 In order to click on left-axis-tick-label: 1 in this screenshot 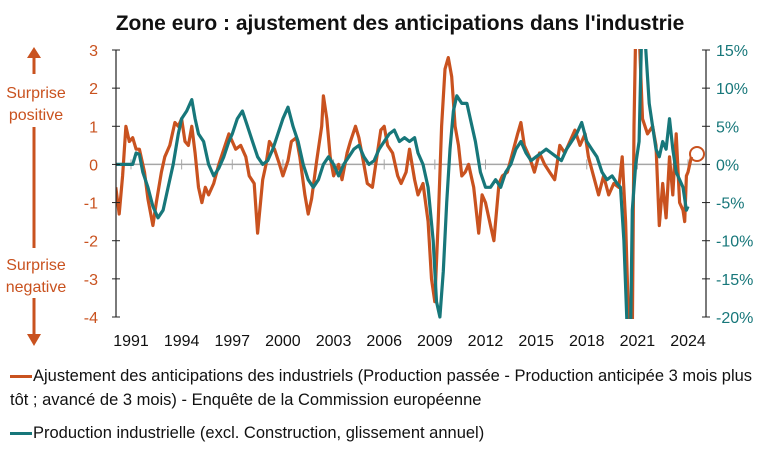, I will do `click(93, 127)`.